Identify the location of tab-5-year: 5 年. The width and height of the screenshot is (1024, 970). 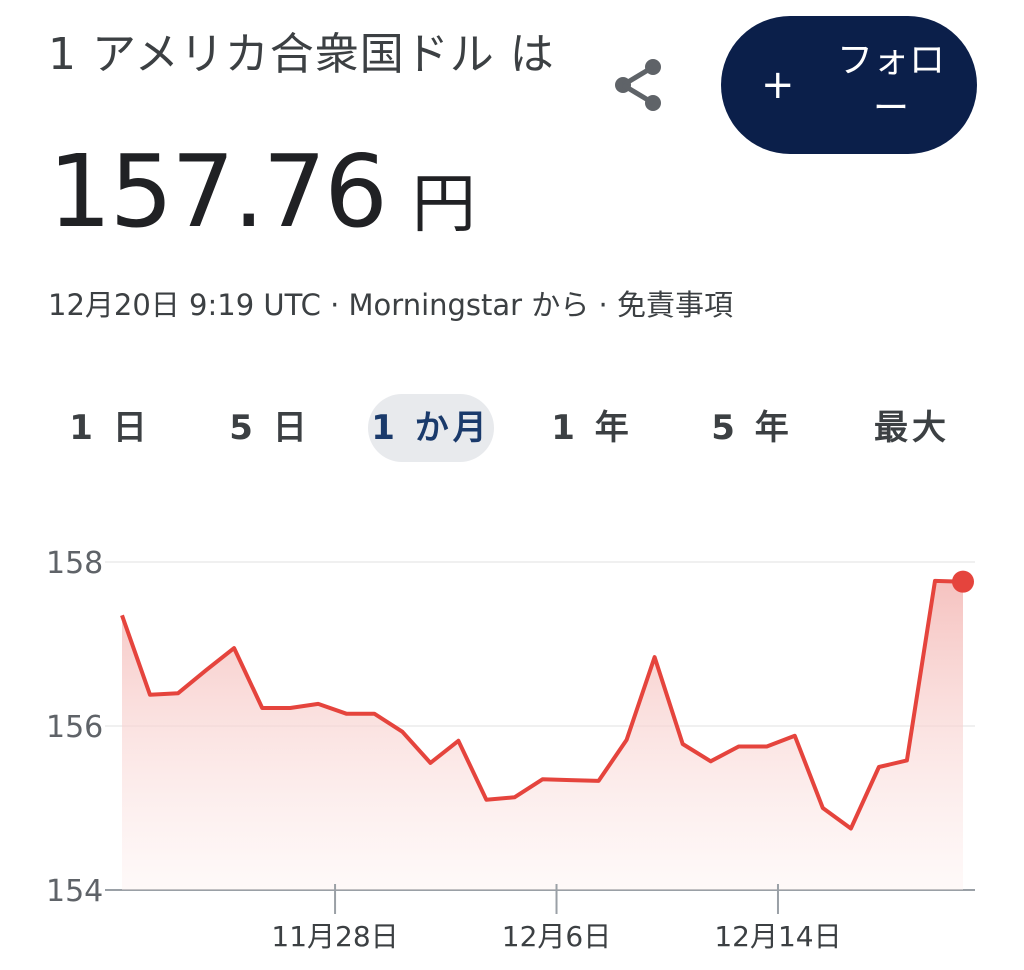
(752, 428).